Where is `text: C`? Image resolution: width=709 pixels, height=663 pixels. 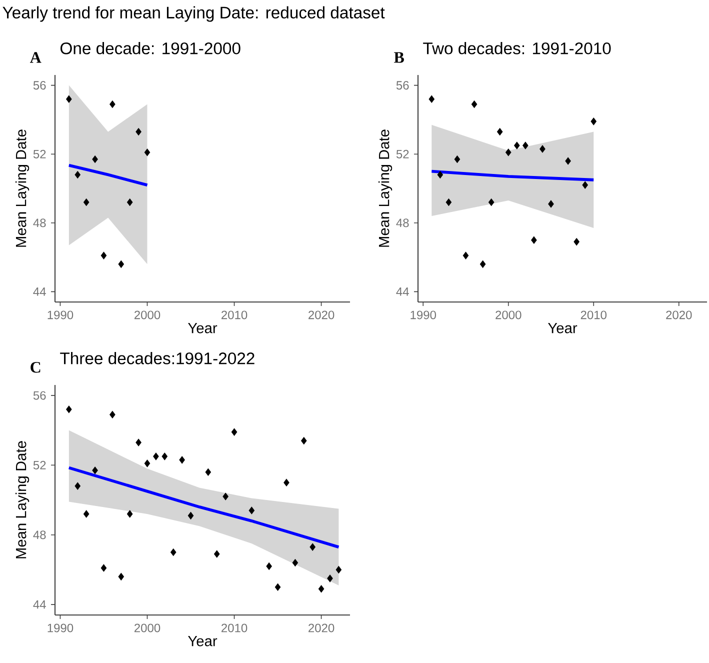
text: C is located at coordinates (35, 367).